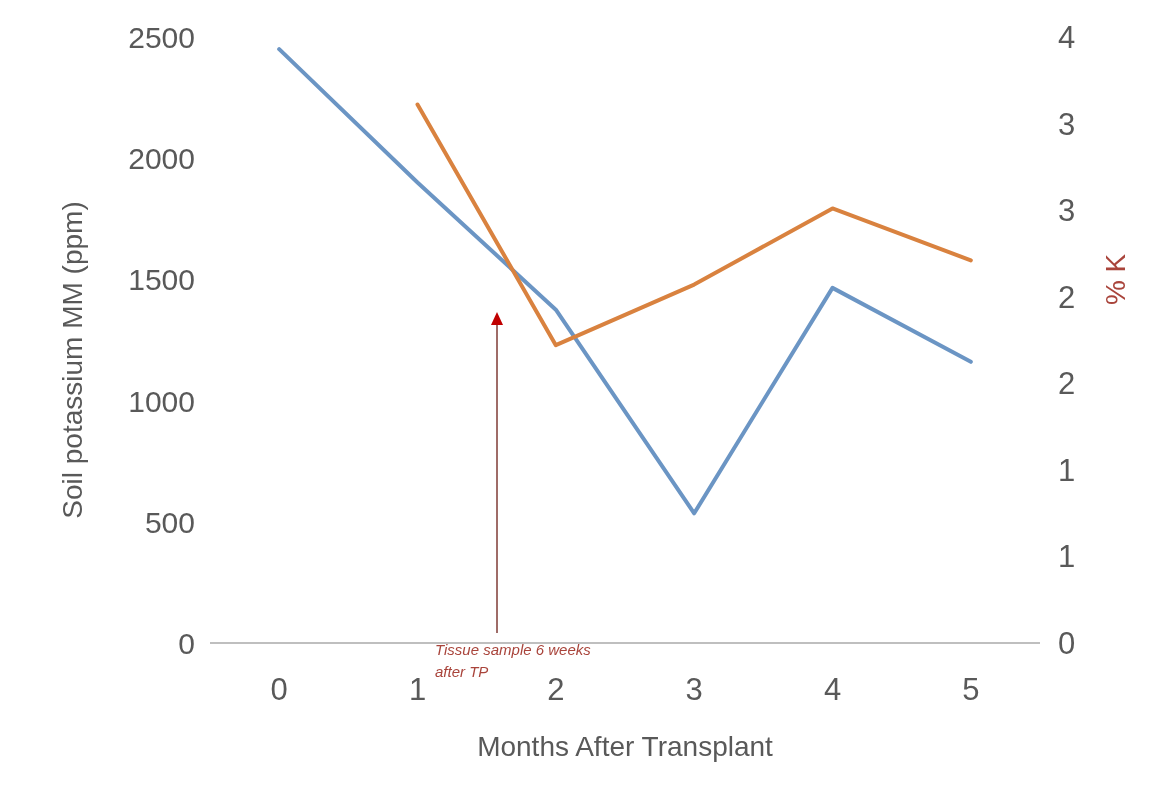 The height and width of the screenshot is (786, 1160). Describe the element at coordinates (556, 689) in the screenshot. I see `x-tick-label: 2` at that location.